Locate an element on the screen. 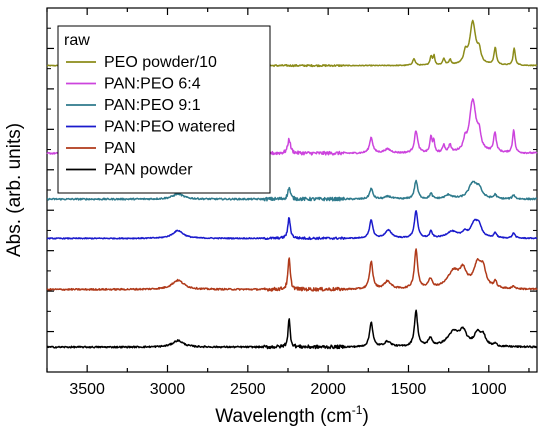 The height and width of the screenshot is (443, 550). x-axis-label-end: ) is located at coordinates (365, 416).